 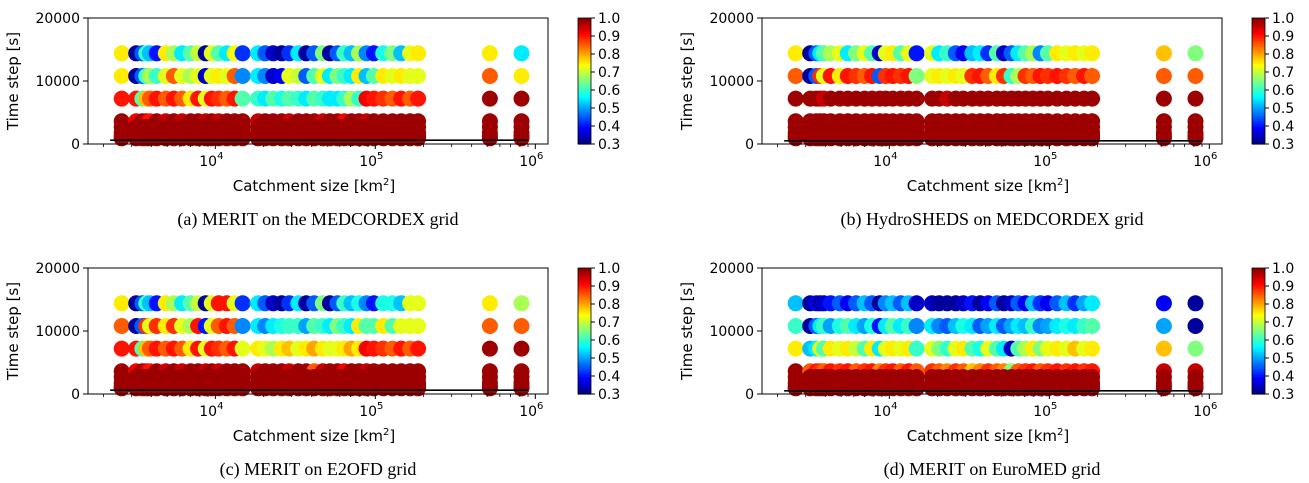 What do you see at coordinates (687, 81) in the screenshot?
I see `y-axis-label: Time step [s]` at bounding box center [687, 81].